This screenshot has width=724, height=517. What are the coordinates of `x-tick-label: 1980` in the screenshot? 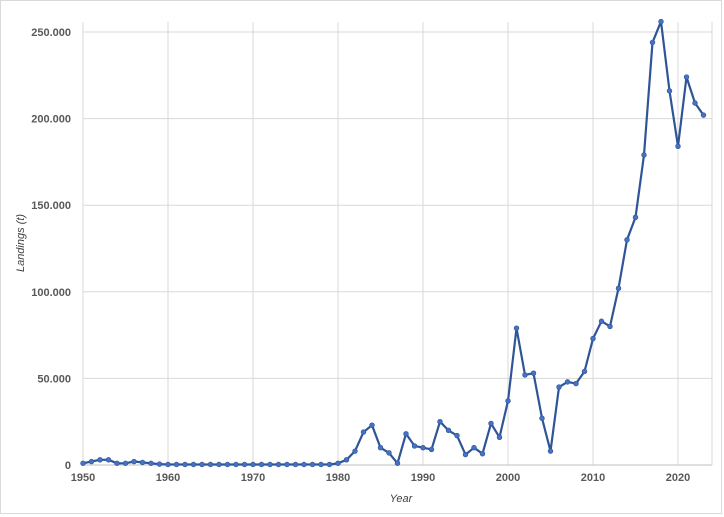 It's located at (338, 478).